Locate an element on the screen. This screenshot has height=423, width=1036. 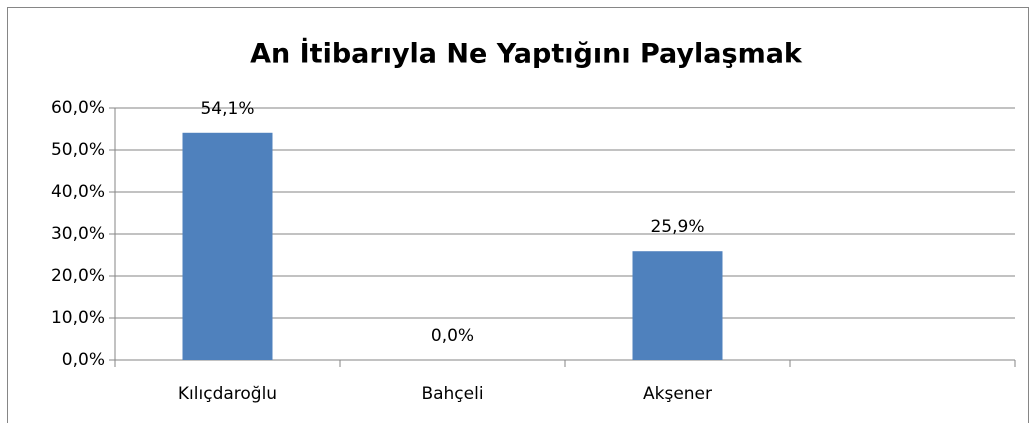
value-label: 25,9% is located at coordinates (677, 227).